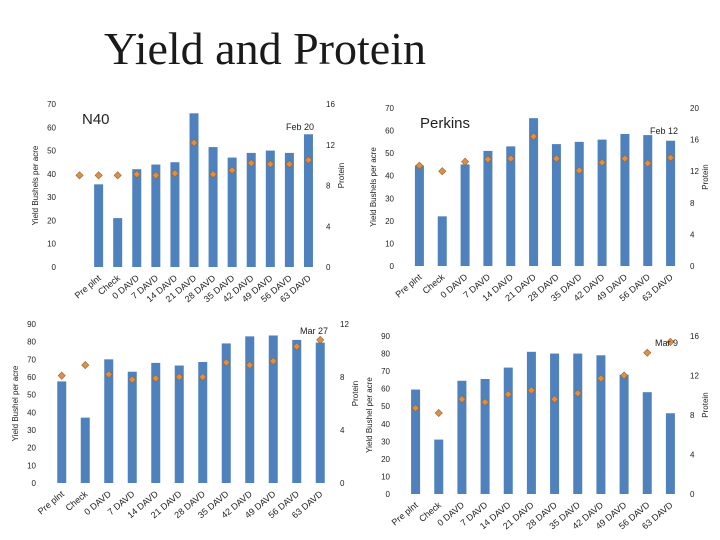 This screenshot has height=540, width=720. Describe the element at coordinates (445, 123) in the screenshot. I see `chart-title: Perkins` at that location.